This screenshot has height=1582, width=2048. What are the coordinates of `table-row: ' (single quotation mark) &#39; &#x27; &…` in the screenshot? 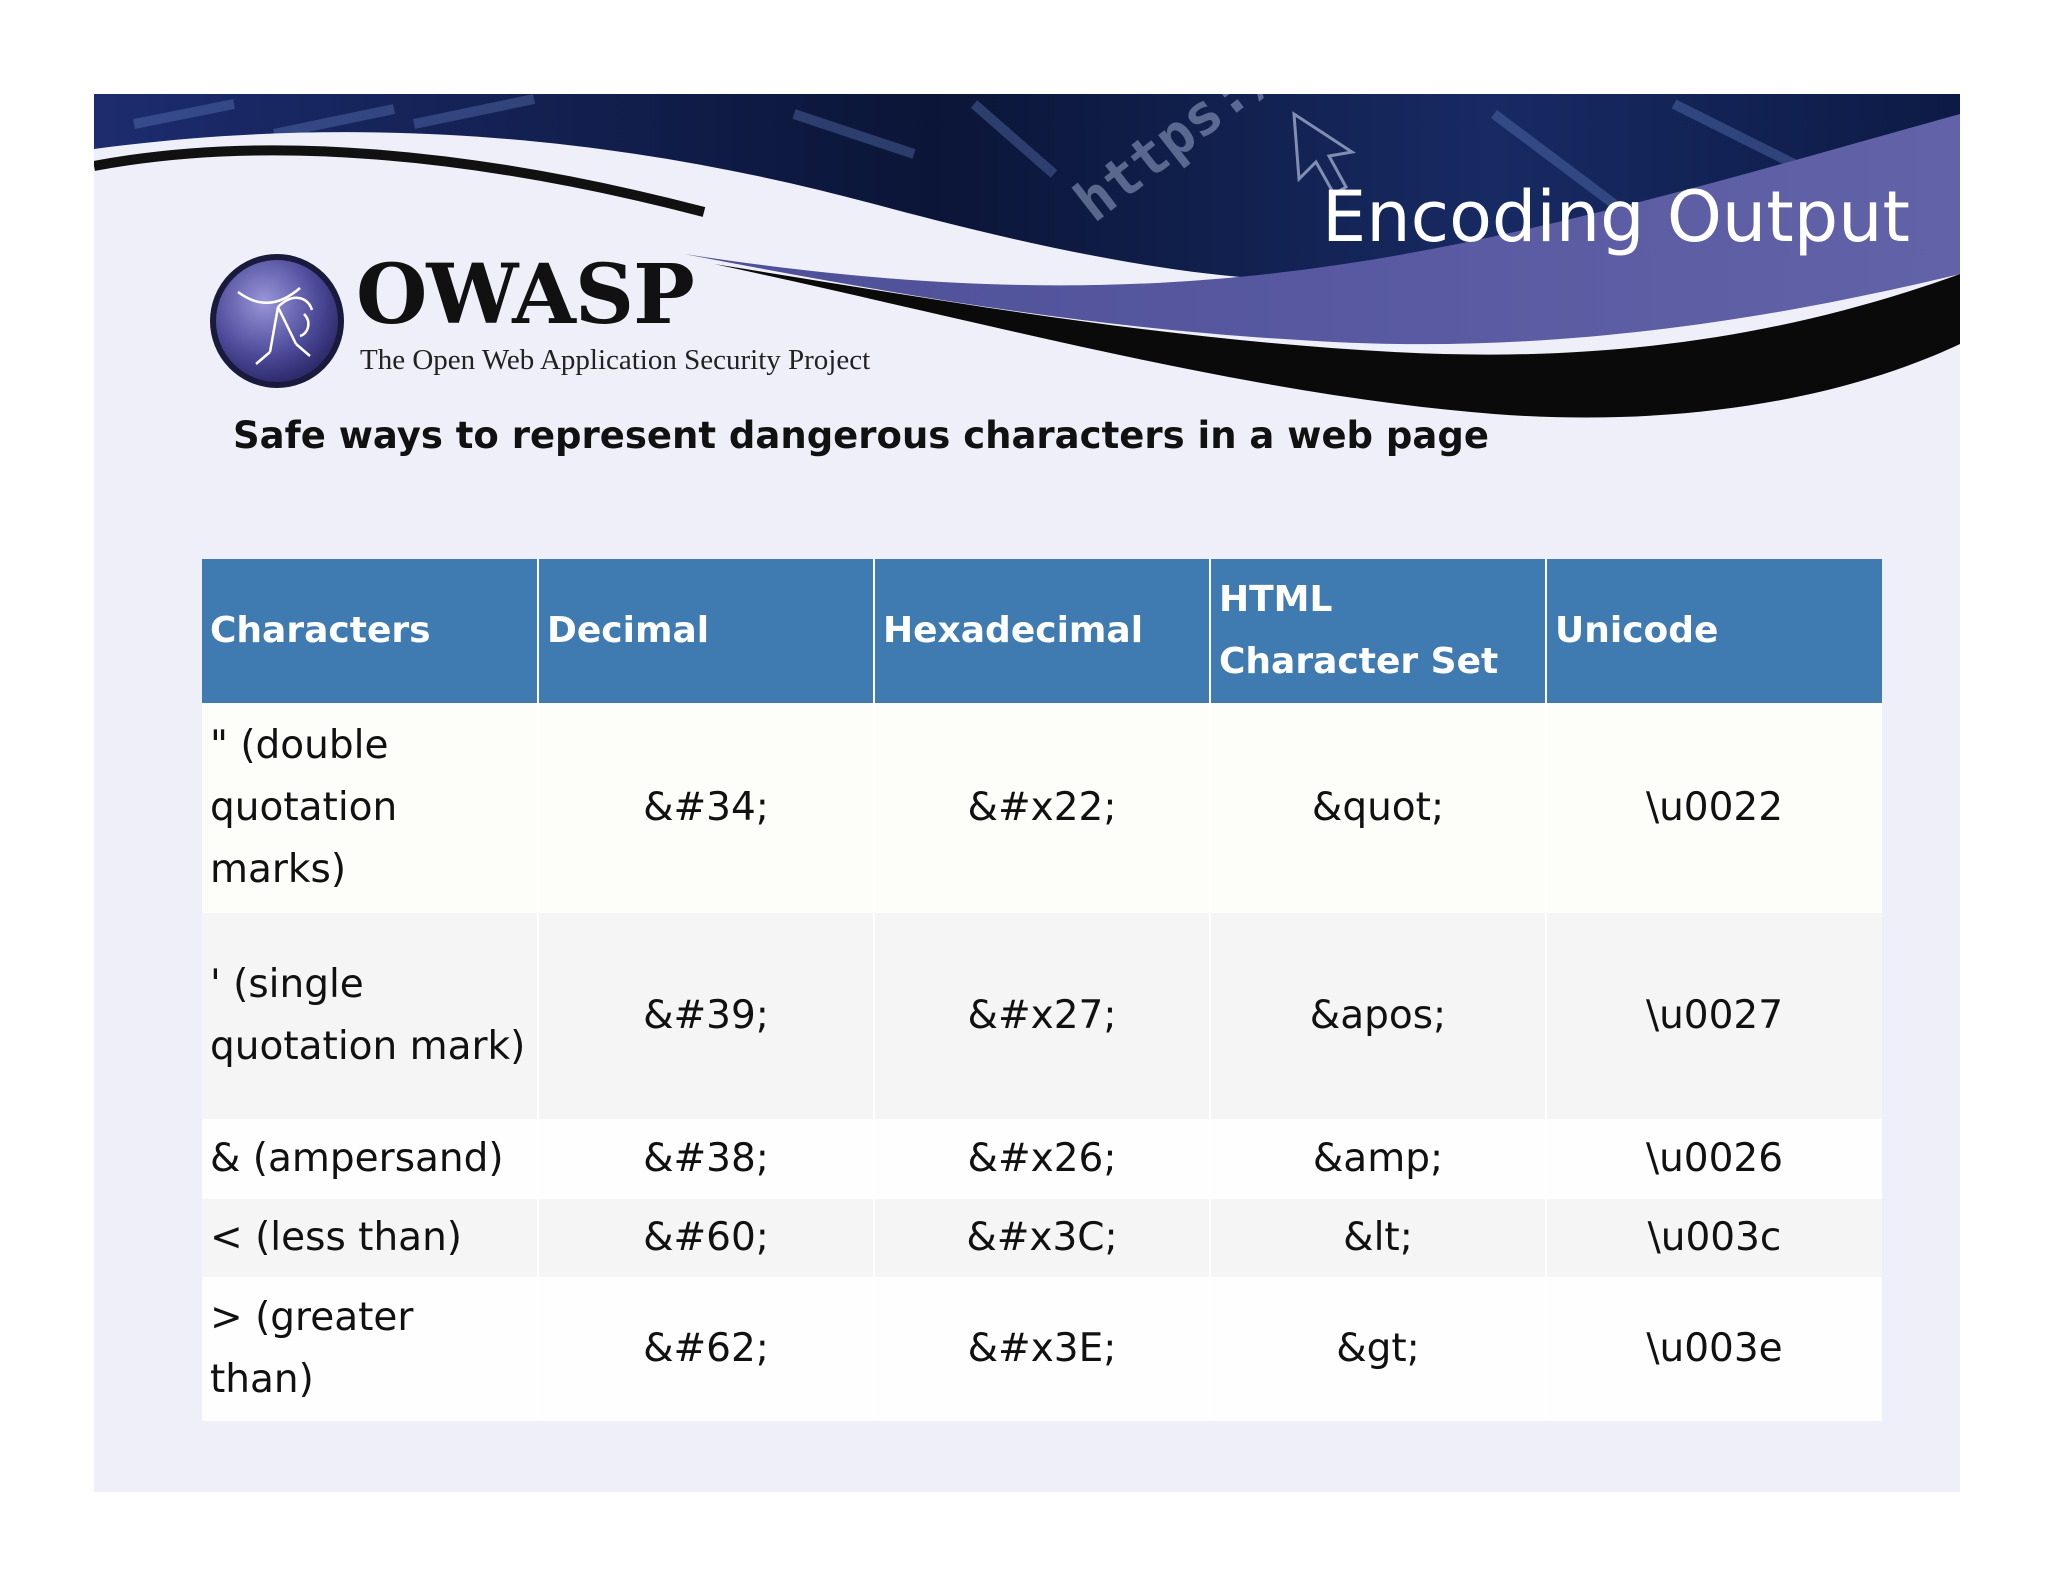 It's located at (1042, 1016).